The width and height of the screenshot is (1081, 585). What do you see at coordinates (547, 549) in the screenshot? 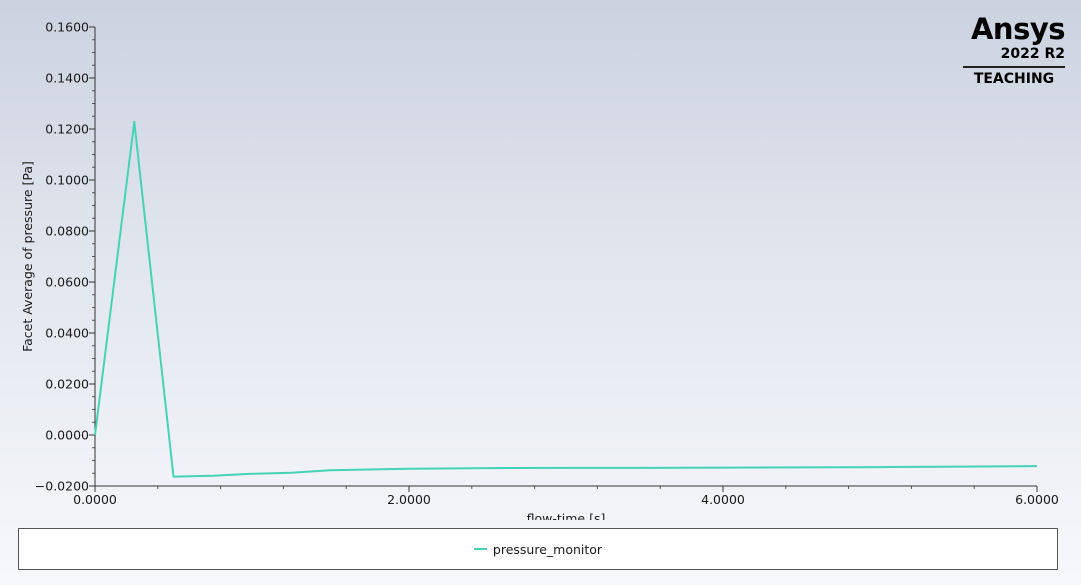
I see `legend-entry-pressure-monitor: pressure_monitor` at bounding box center [547, 549].